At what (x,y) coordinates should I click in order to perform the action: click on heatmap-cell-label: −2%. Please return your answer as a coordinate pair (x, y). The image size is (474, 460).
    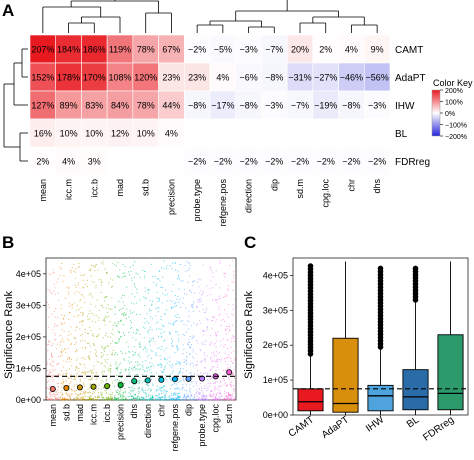
    Looking at the image, I should click on (274, 162).